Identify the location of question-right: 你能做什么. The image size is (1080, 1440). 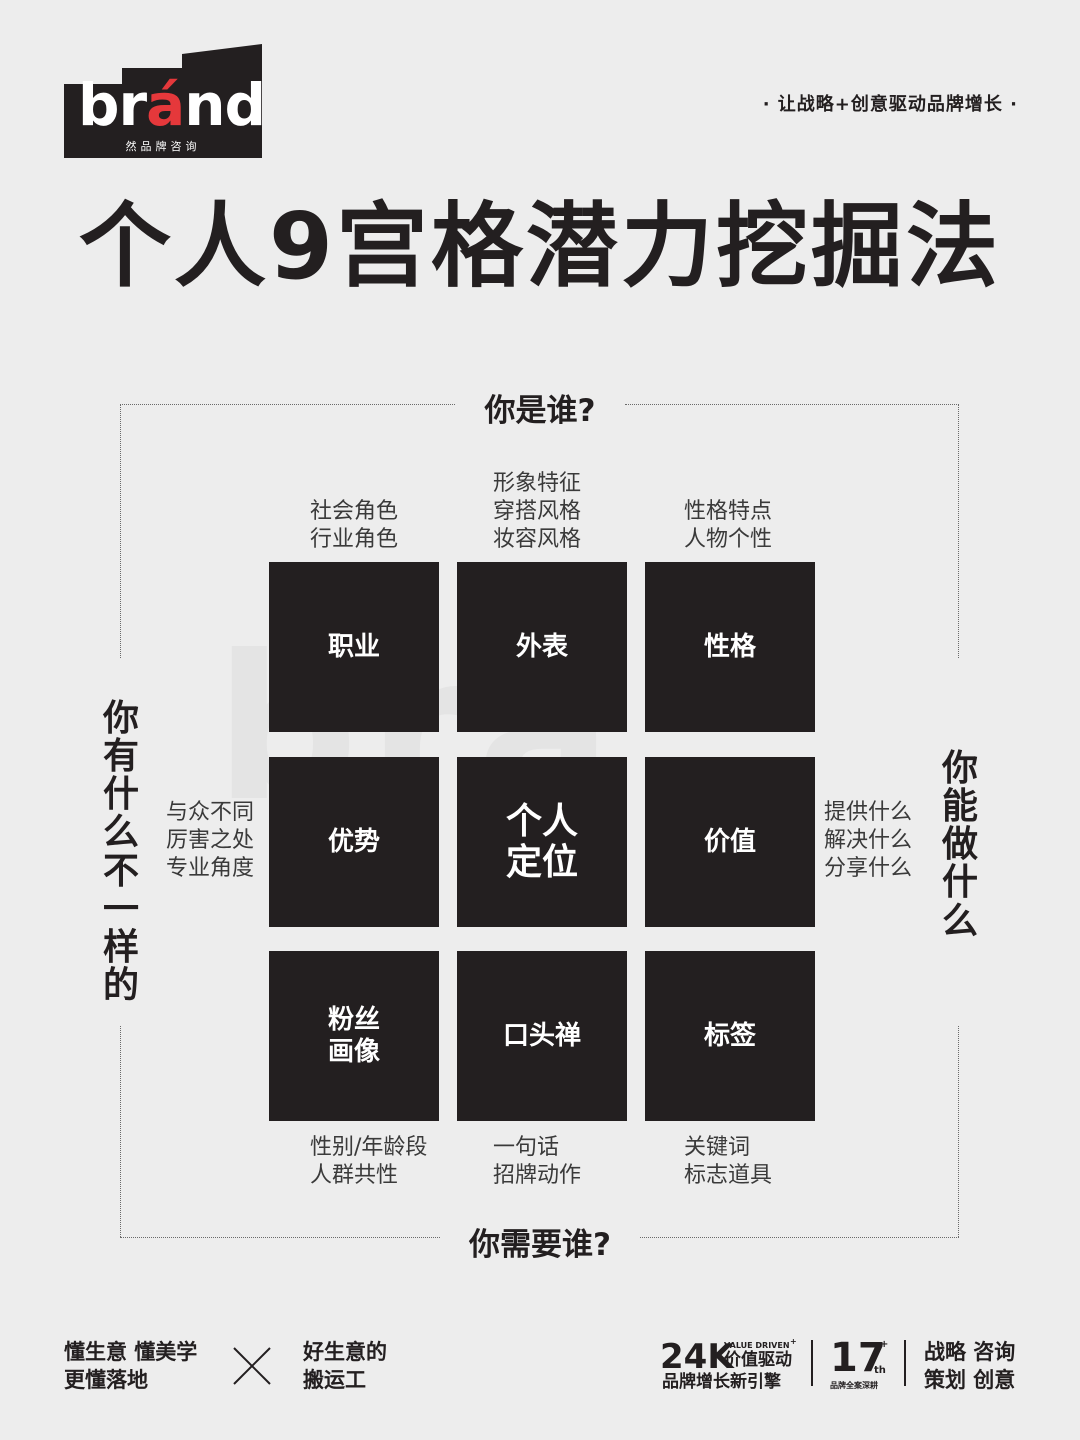
(959, 845).